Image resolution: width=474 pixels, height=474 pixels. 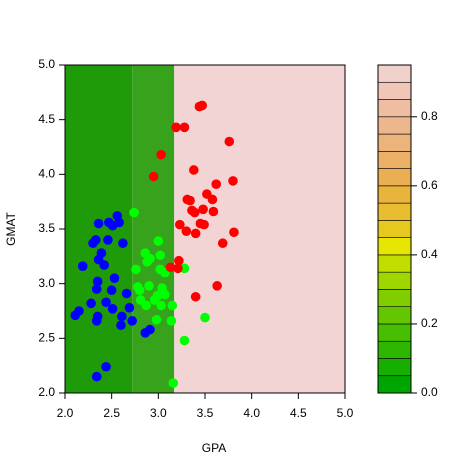 I want to click on y-tick-label: 2.5, so click(x=46, y=338).